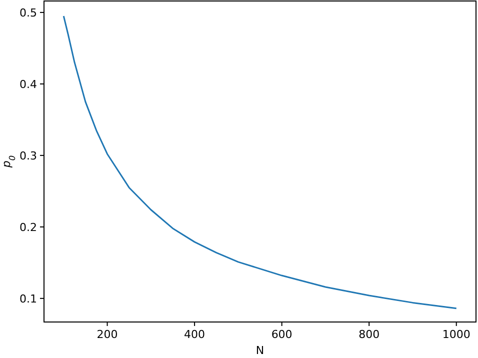 The image size is (478, 358). Describe the element at coordinates (369, 334) in the screenshot. I see `x-tick-label: 800` at that location.